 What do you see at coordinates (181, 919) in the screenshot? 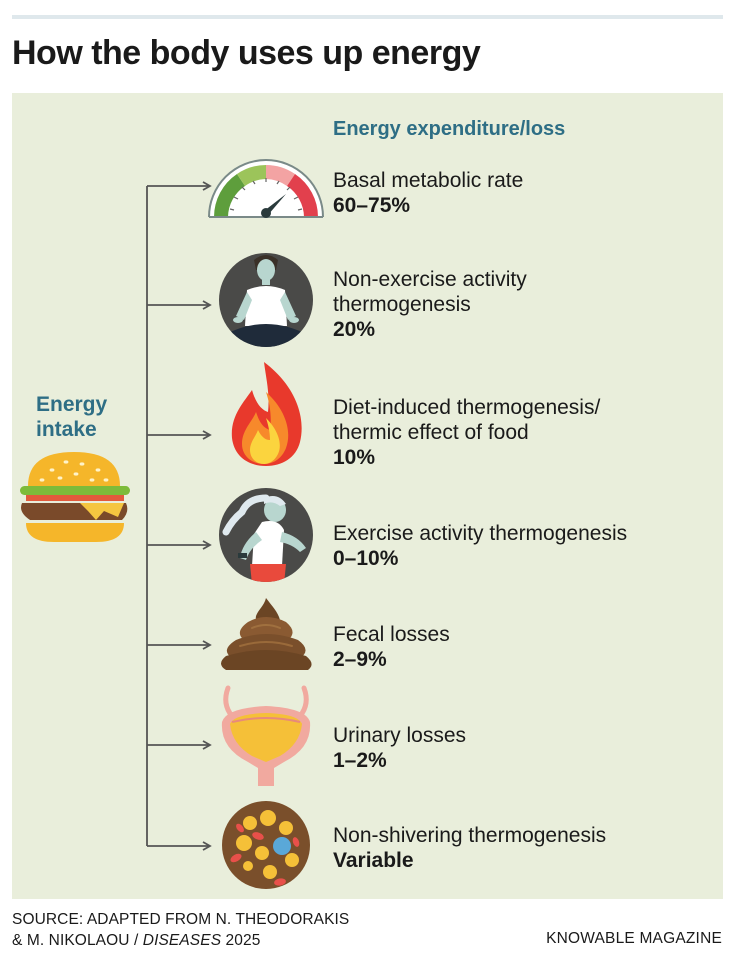
I see `source-line-1: SOURCE: ADAPTED FROM N. THEODORAKIS` at bounding box center [181, 919].